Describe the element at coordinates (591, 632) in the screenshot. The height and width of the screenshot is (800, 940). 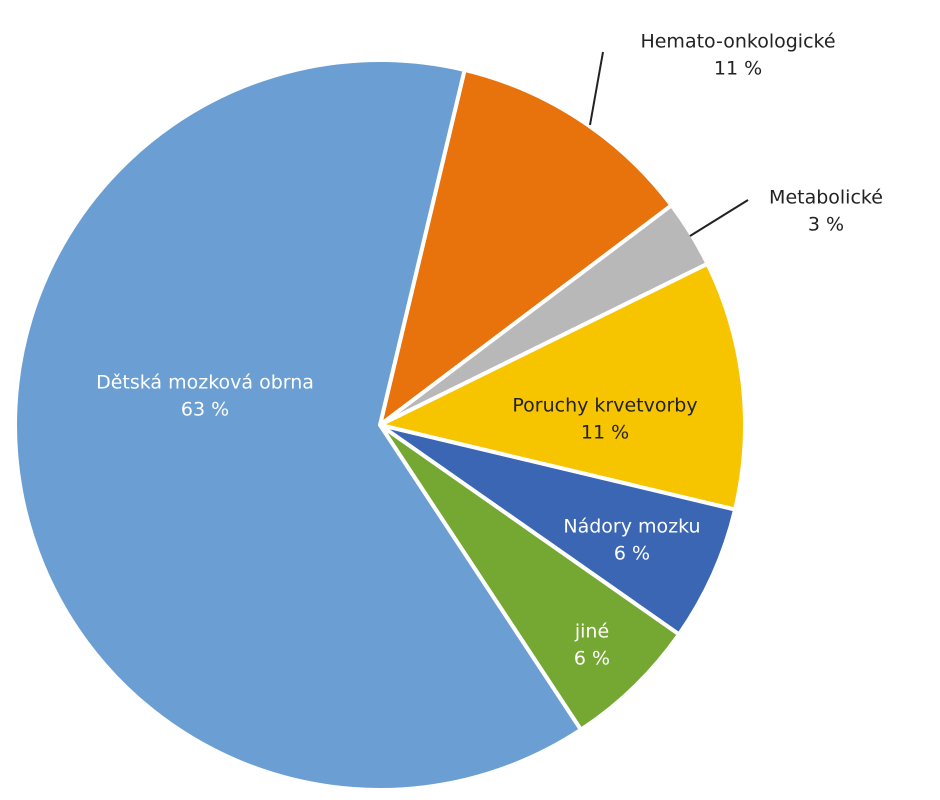
I see `slice-label: jiné` at that location.